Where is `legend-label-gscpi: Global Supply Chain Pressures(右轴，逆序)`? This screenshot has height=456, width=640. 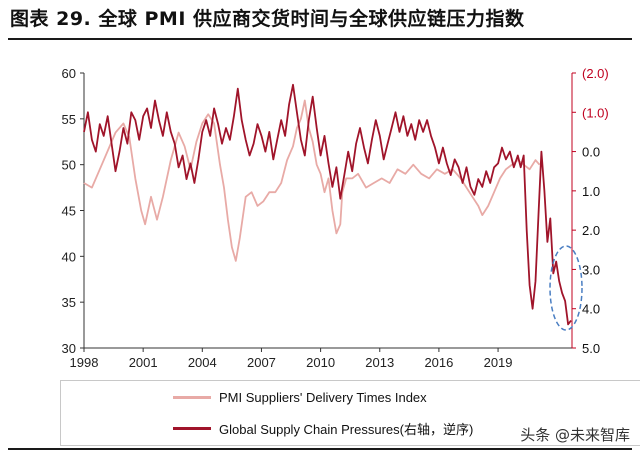
legend-label-gscpi: Global Supply Chain Pressures(右轴，逆序) is located at coordinates (346, 429).